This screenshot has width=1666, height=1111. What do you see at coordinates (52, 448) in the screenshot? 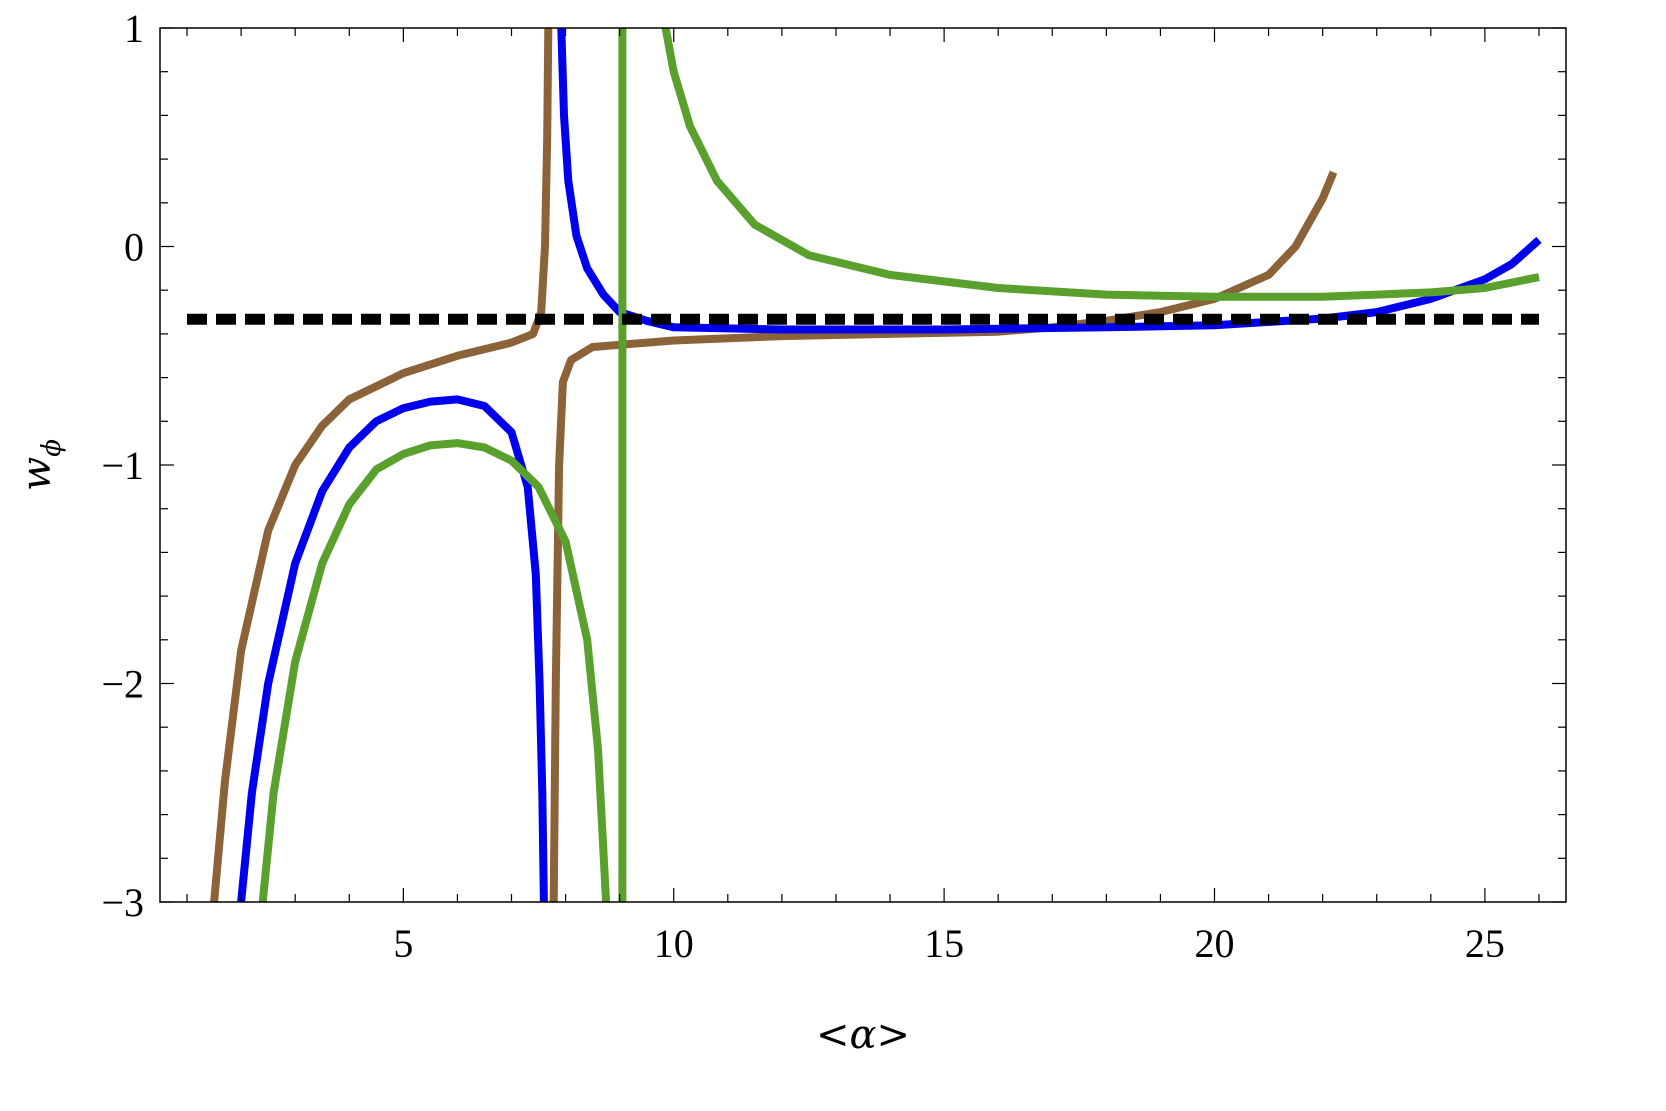
I see `y-axis-label-sub: ϕ` at bounding box center [52, 448].